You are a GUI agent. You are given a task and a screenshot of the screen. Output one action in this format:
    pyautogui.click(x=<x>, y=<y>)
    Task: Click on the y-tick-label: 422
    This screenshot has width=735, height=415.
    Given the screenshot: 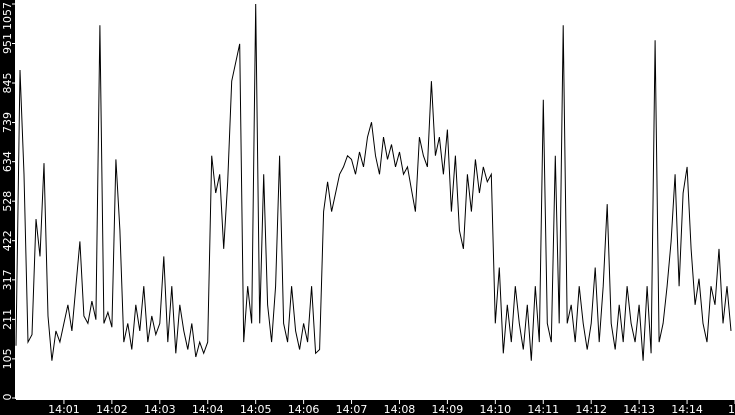 What is the action you would take?
    pyautogui.click(x=7, y=240)
    